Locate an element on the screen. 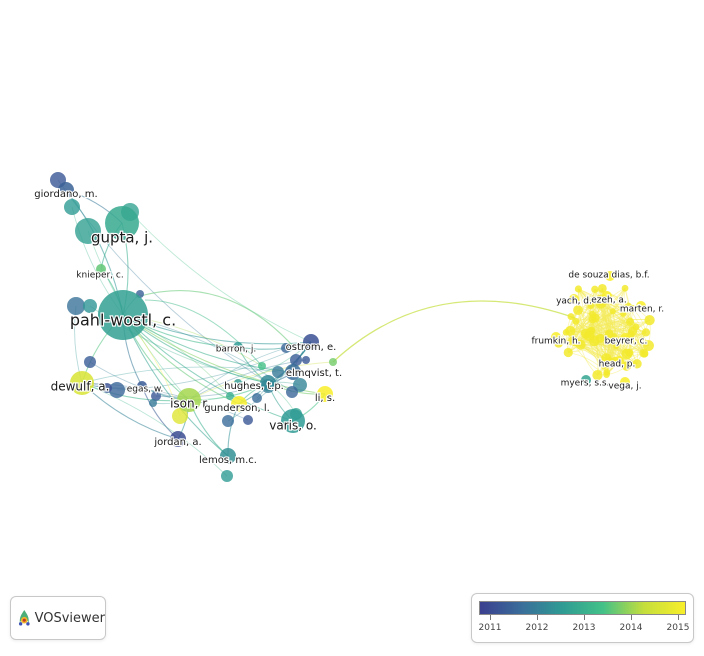 The image size is (704, 656). vosviewer-logo-icon is located at coordinates (24, 617).